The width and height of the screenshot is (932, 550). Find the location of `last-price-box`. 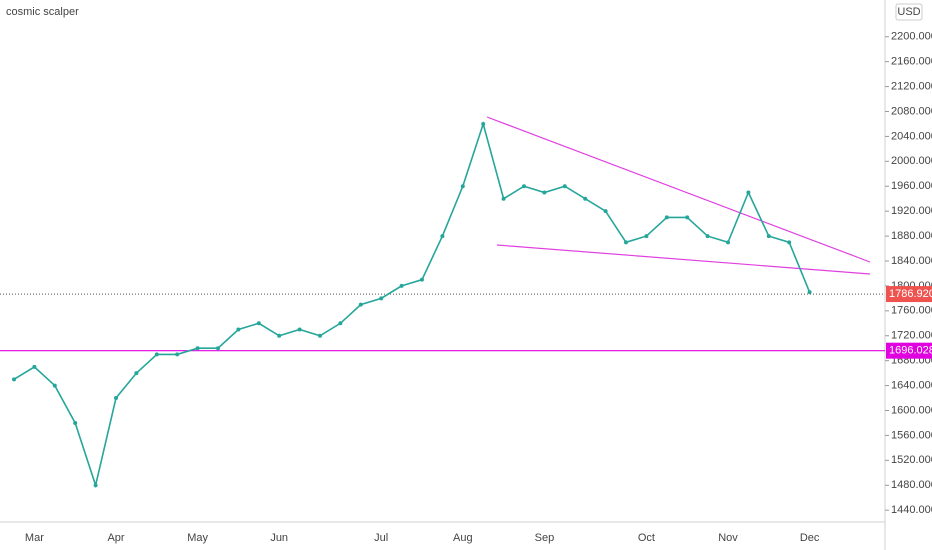

last-price-box is located at coordinates (909, 294).